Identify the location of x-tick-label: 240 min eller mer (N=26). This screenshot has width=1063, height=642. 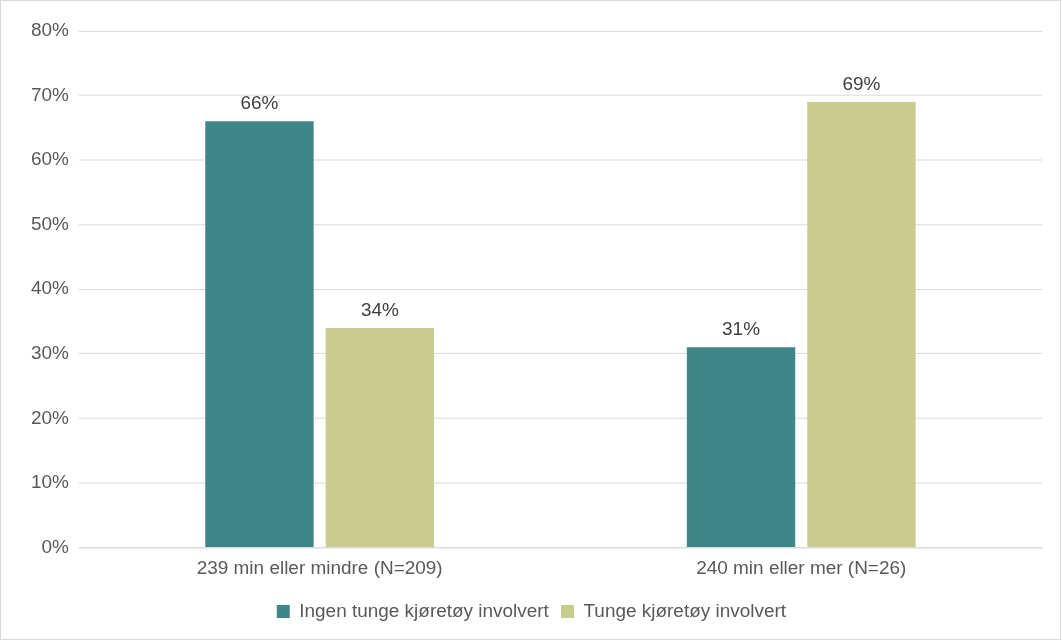
(801, 568).